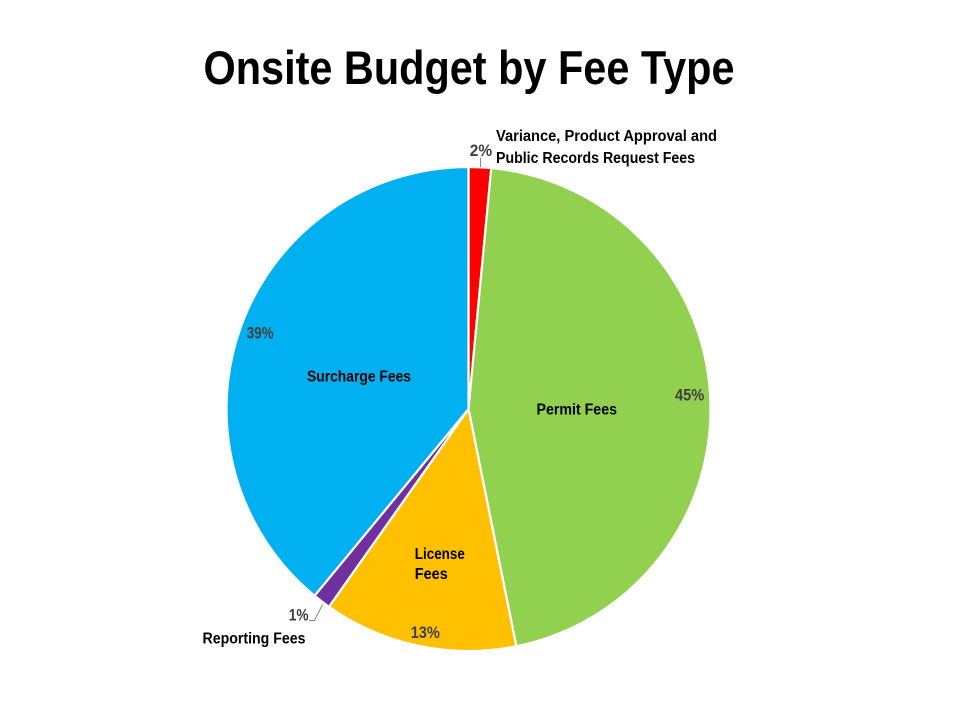  I want to click on svg-text: Variance, Product Approval and, so click(606, 136).